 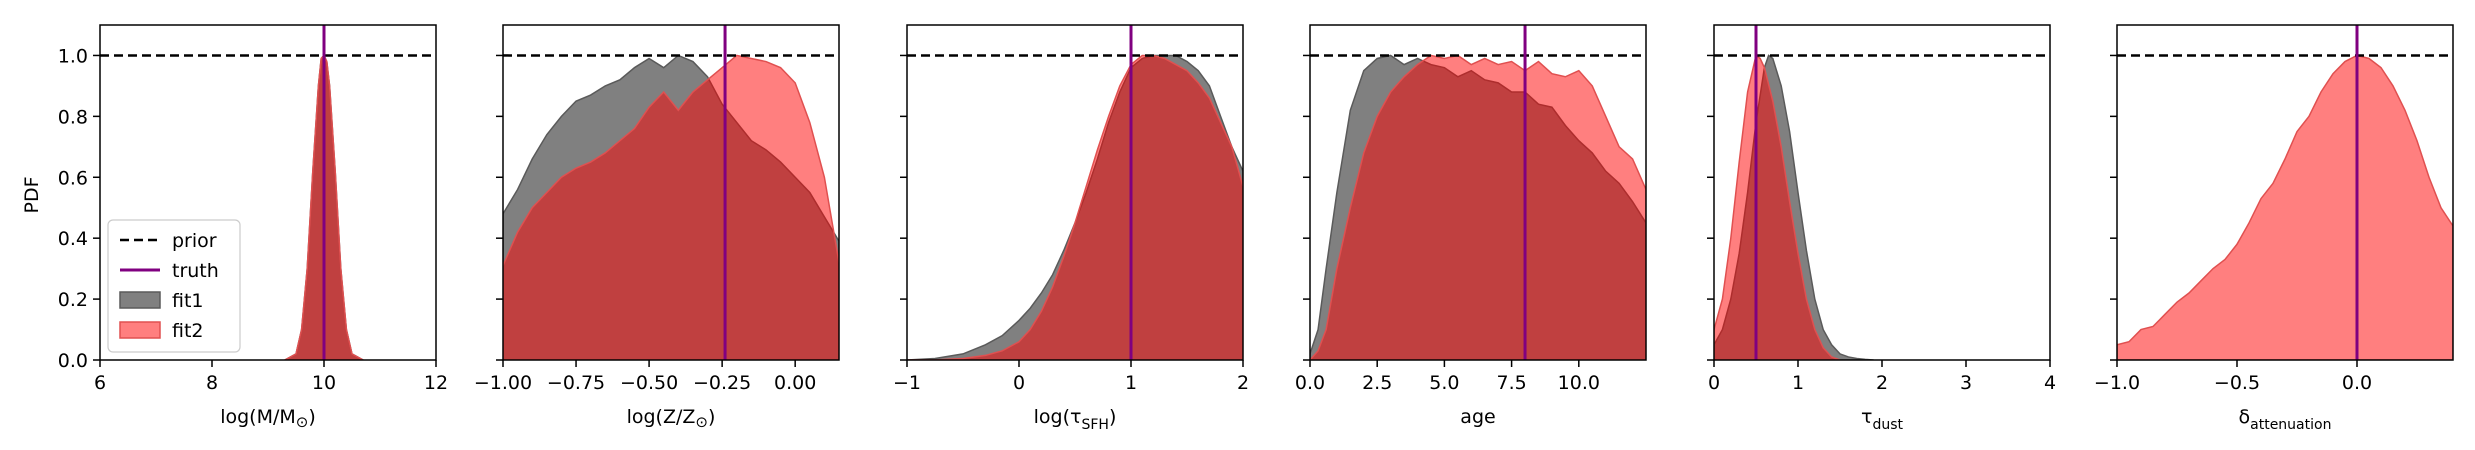 What do you see at coordinates (258, 417) in the screenshot?
I see `panel-1-xlabel-main: log(M/M` at bounding box center [258, 417].